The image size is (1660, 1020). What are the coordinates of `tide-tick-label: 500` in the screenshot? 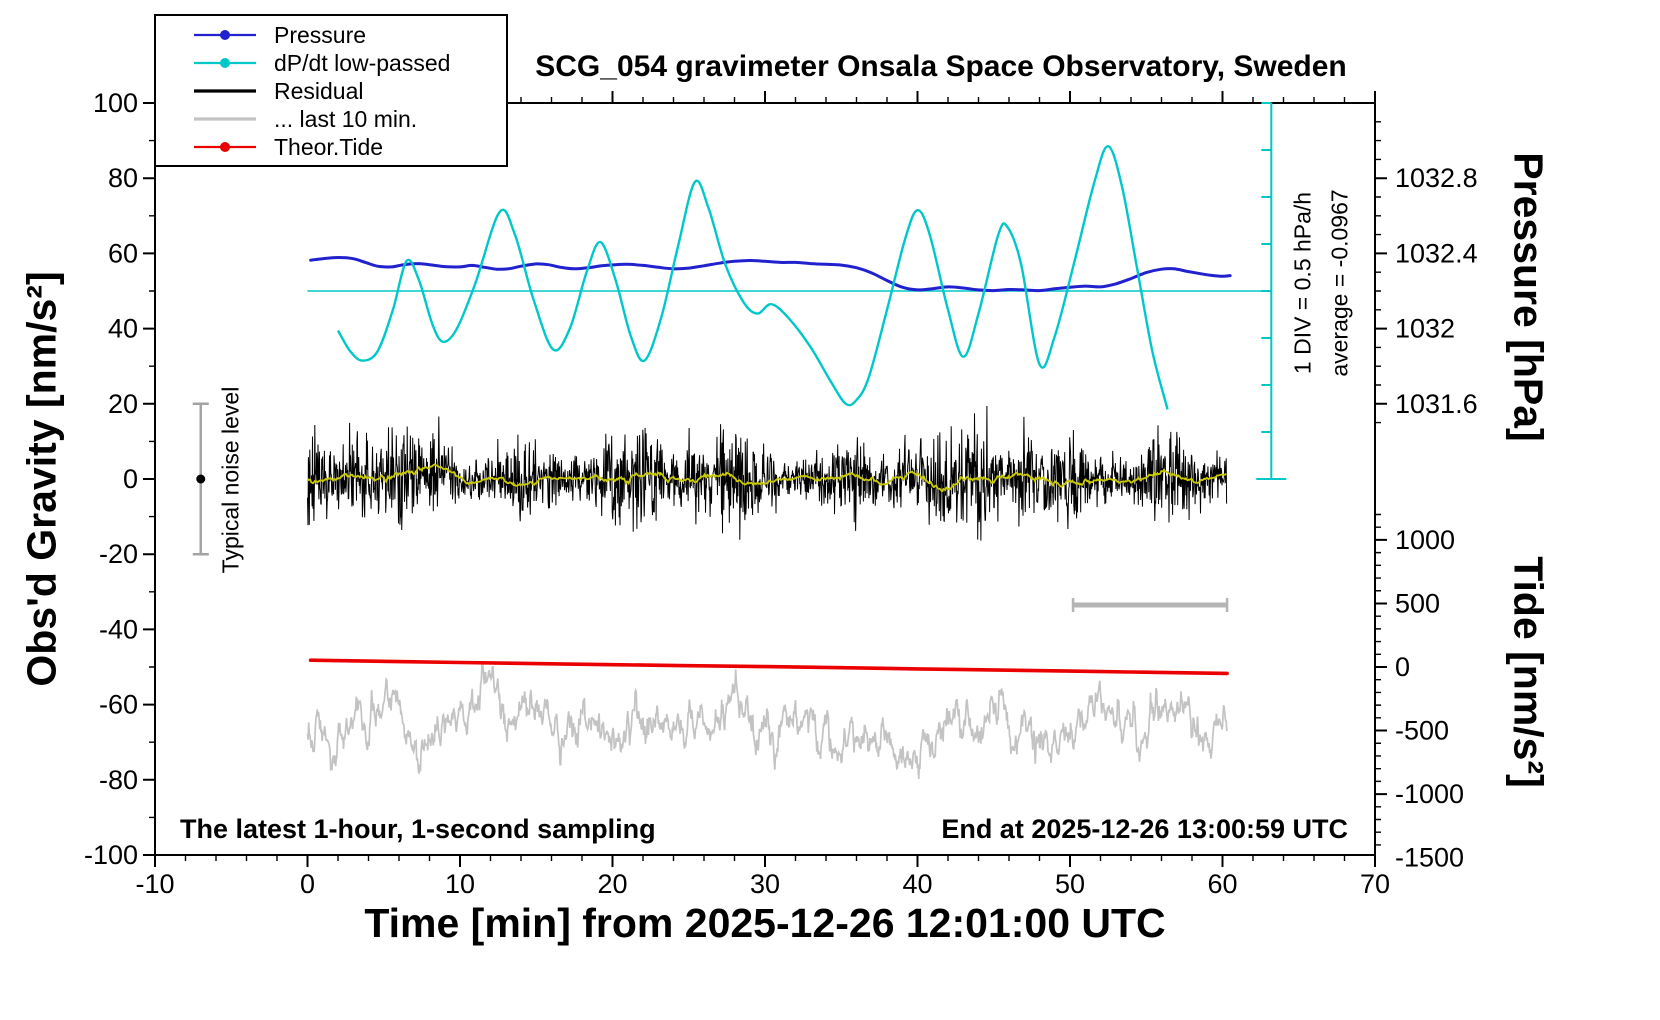 It's located at (1417, 603).